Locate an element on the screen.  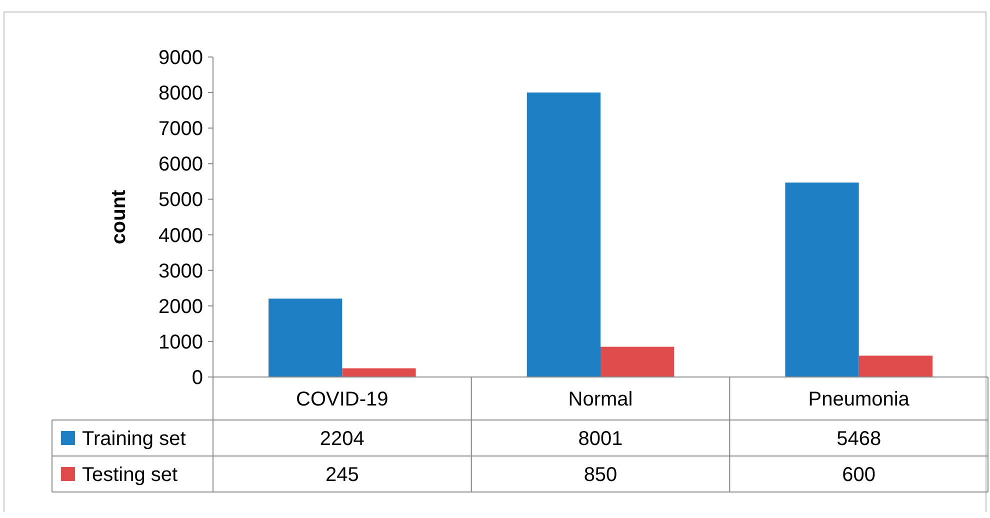
data-label: 245 is located at coordinates (342, 475).